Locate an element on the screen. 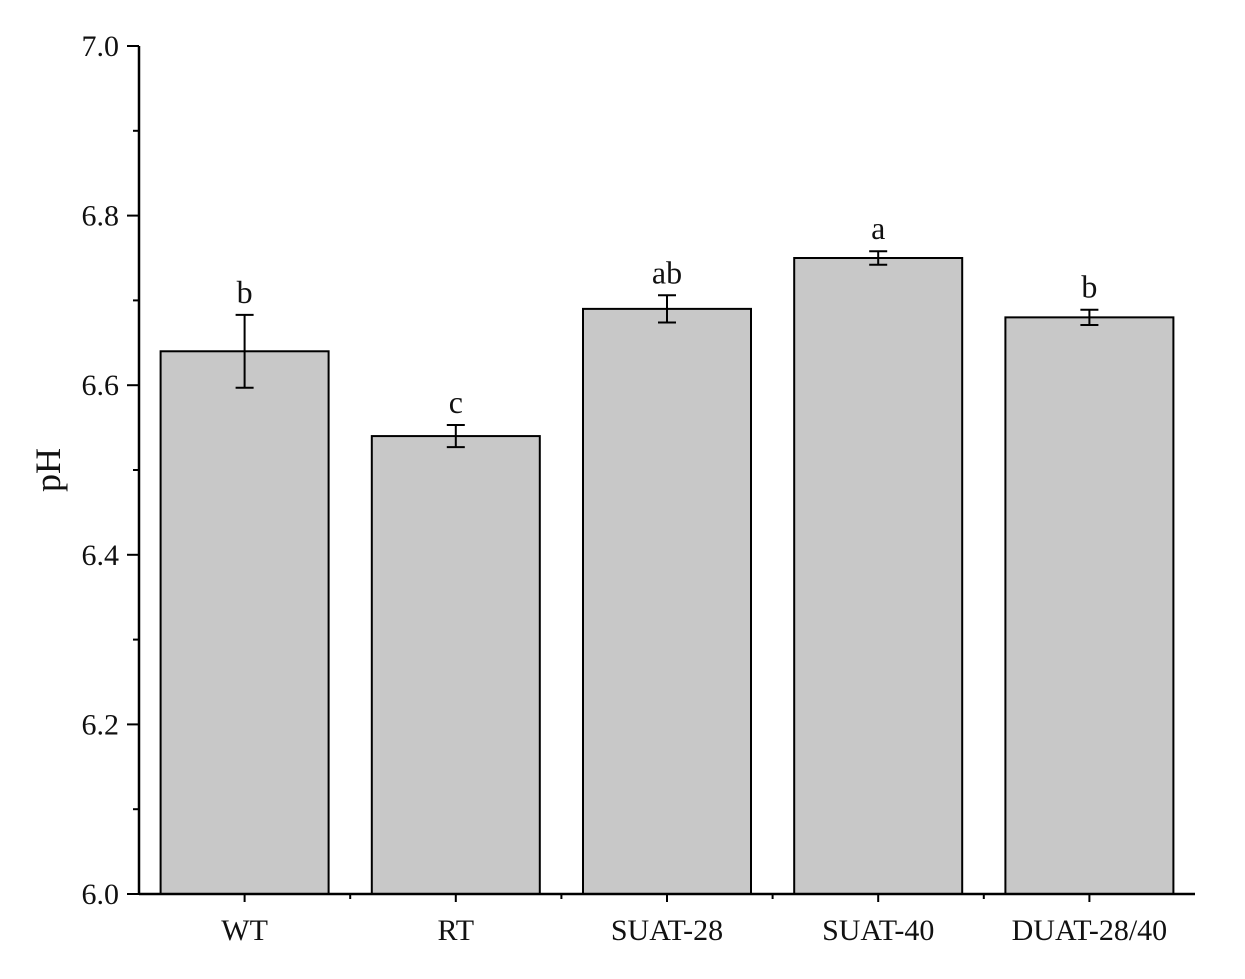  y-tick-label: 7.0 is located at coordinates (101, 46).